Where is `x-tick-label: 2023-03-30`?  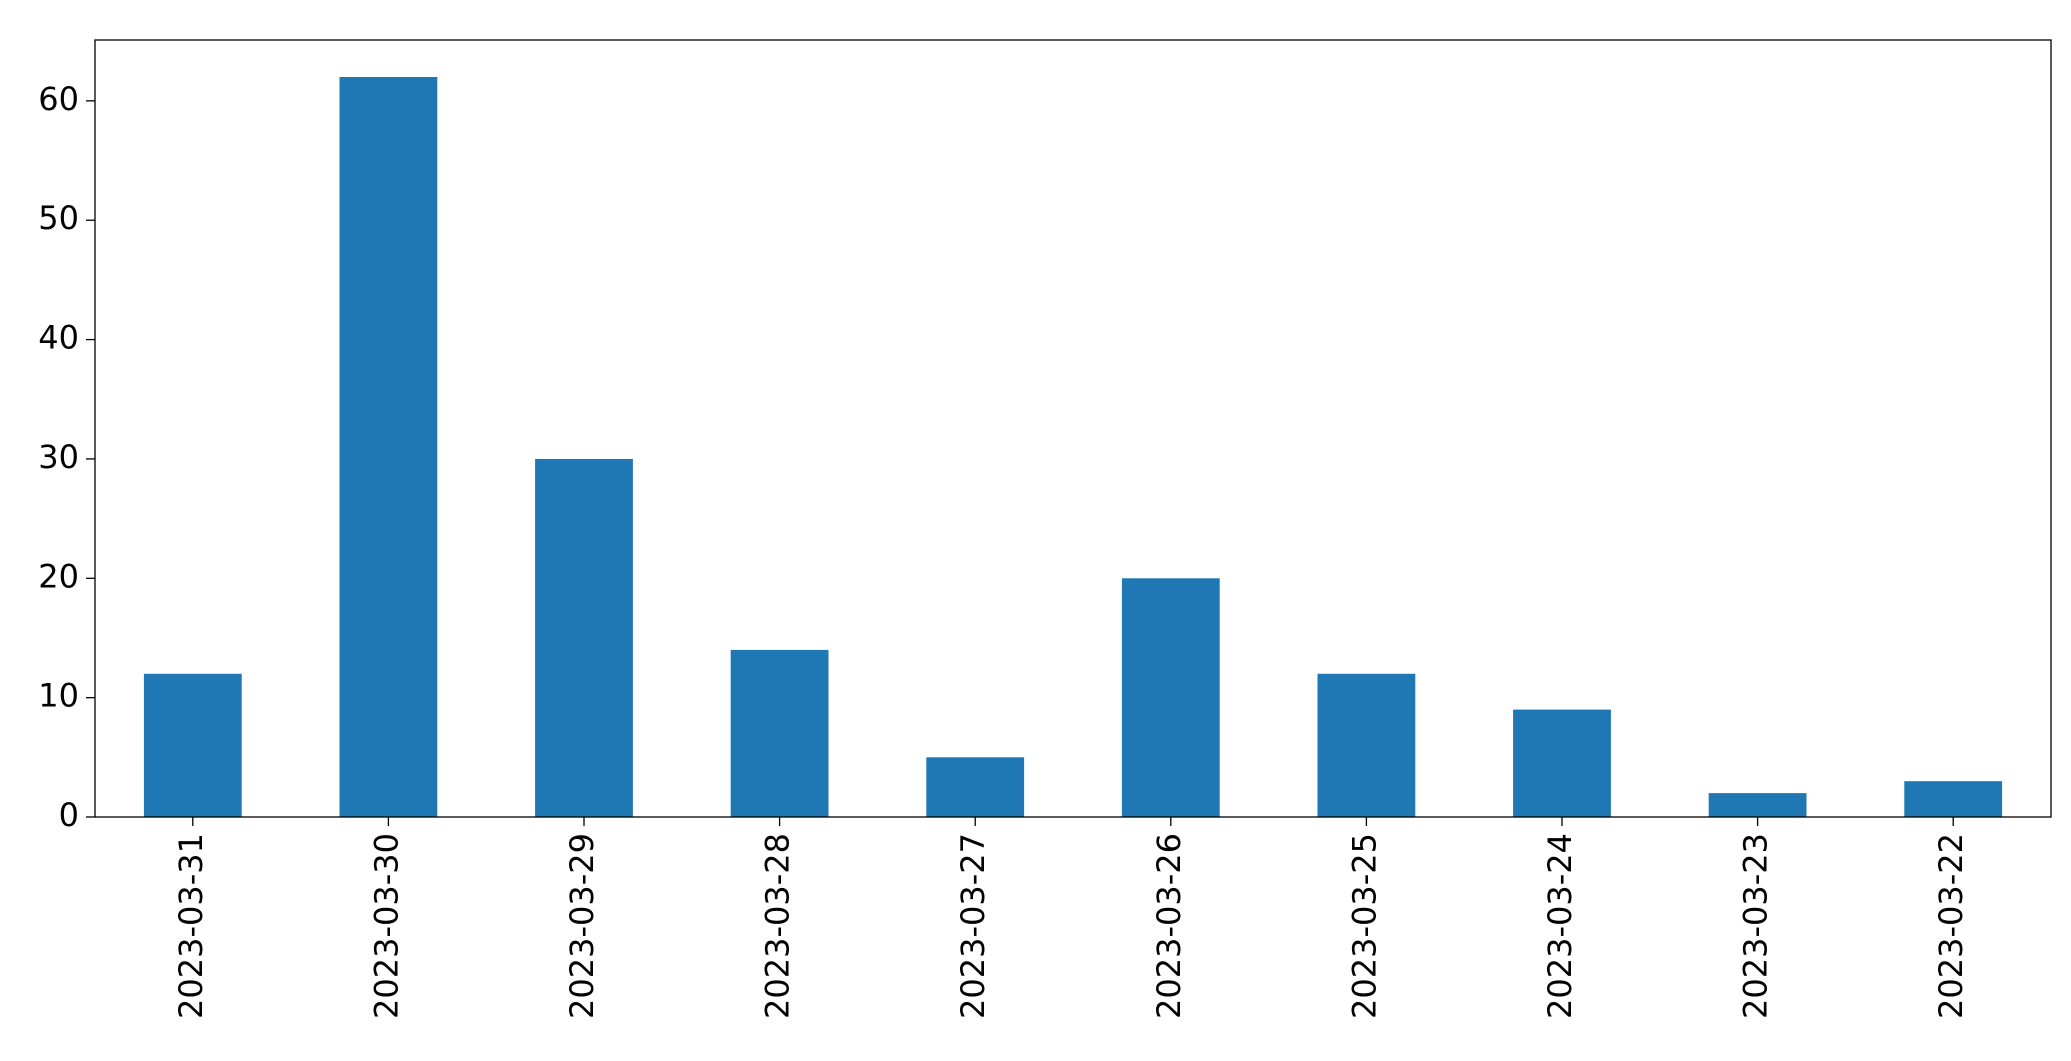 x-tick-label: 2023-03-30 is located at coordinates (386, 926).